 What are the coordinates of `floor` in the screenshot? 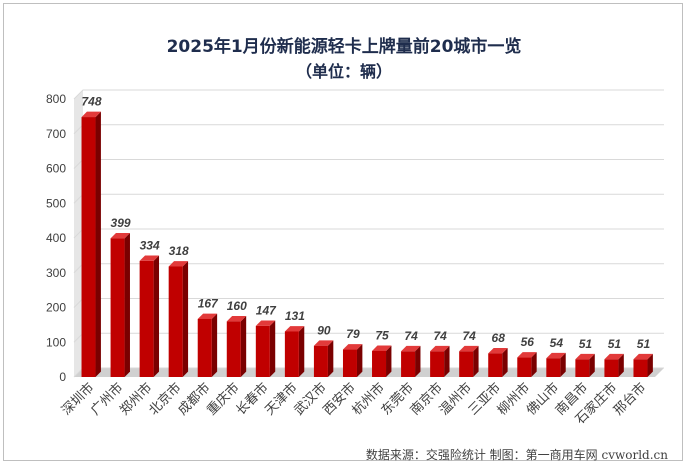 It's located at (369, 372).